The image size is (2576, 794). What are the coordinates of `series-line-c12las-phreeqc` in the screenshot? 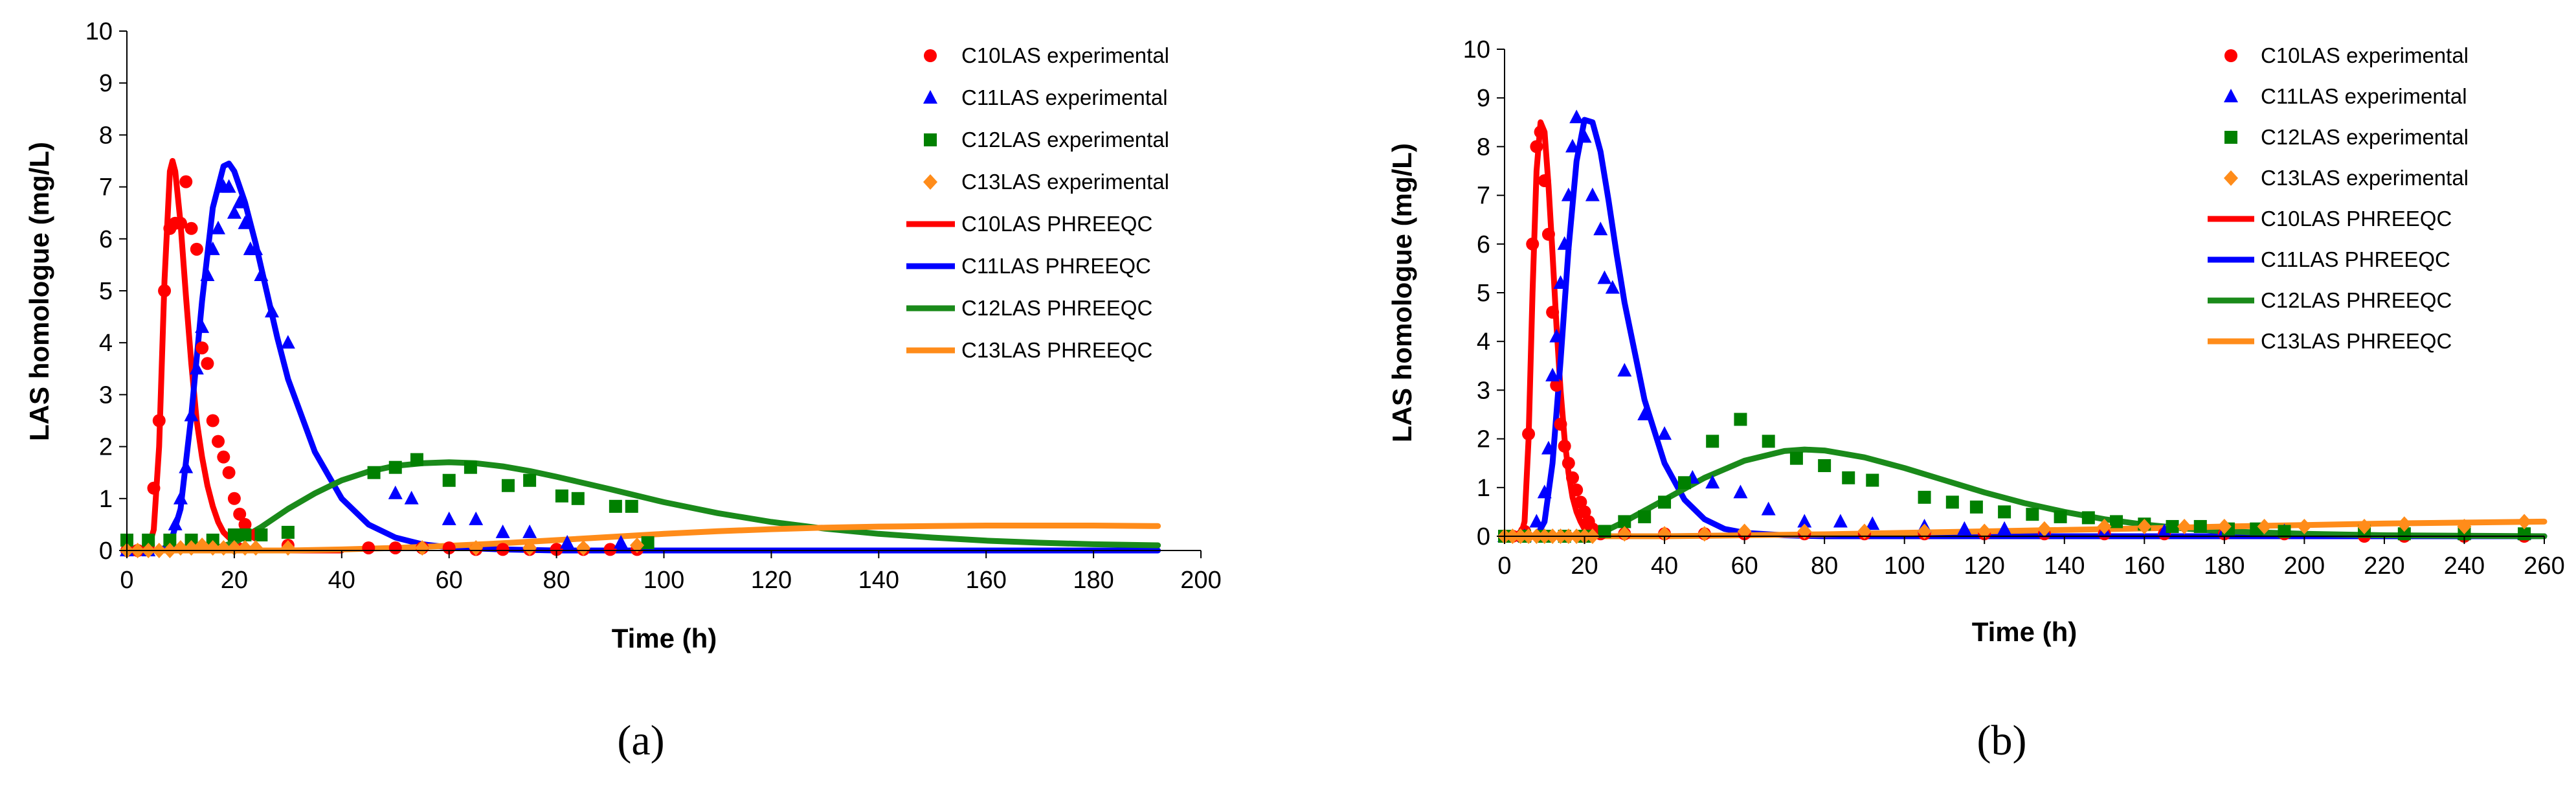 It's located at (2024, 492).